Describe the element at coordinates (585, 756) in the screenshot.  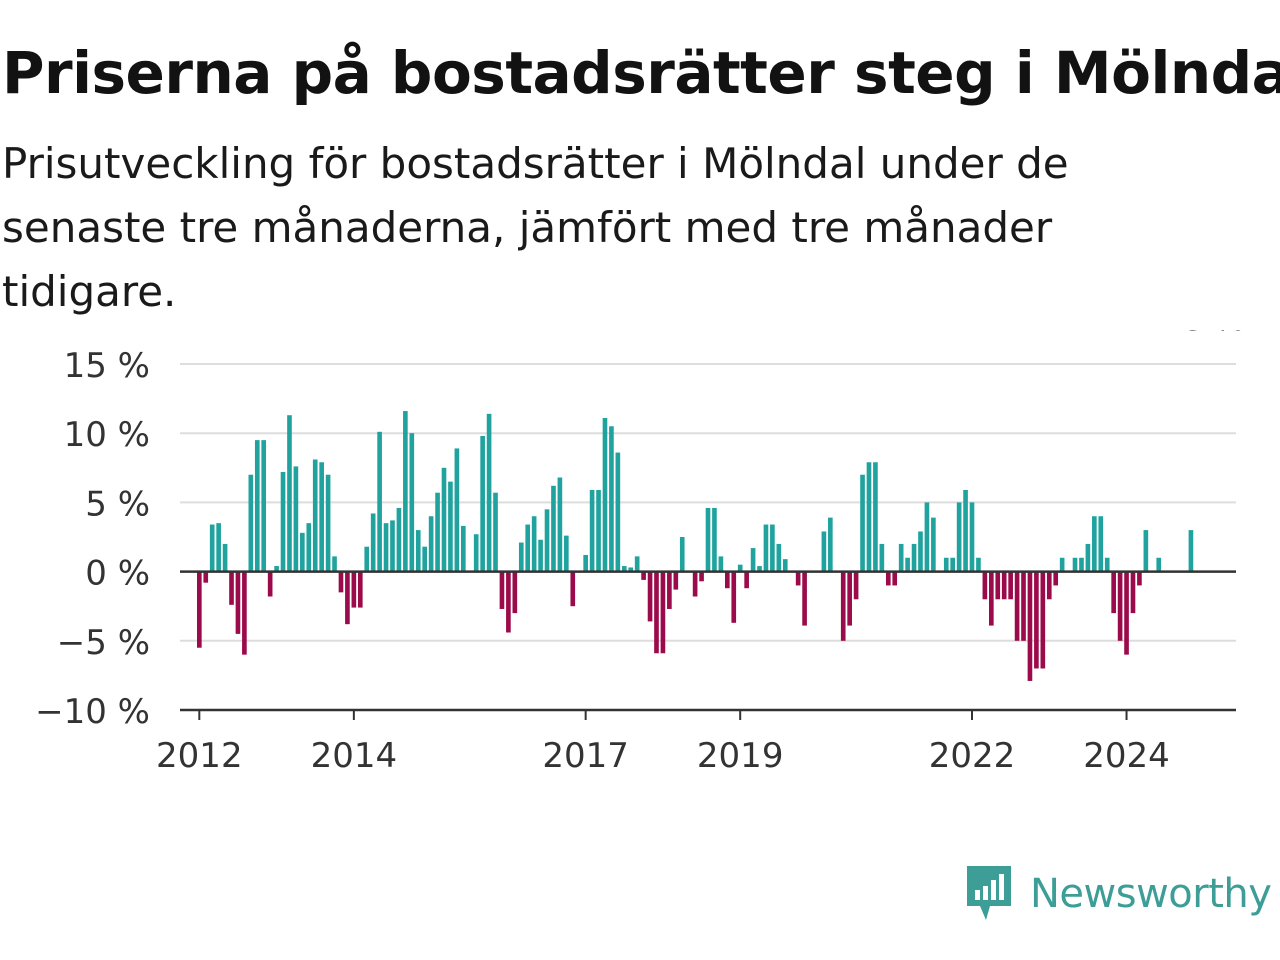
I see `x-tick-label: 2017` at that location.